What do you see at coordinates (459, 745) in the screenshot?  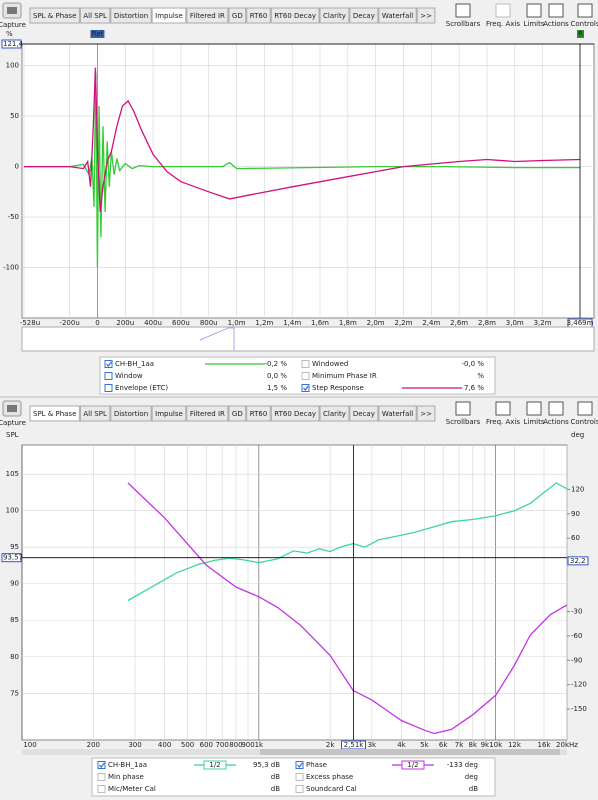 I see `x-tick-label: 7k` at bounding box center [459, 745].